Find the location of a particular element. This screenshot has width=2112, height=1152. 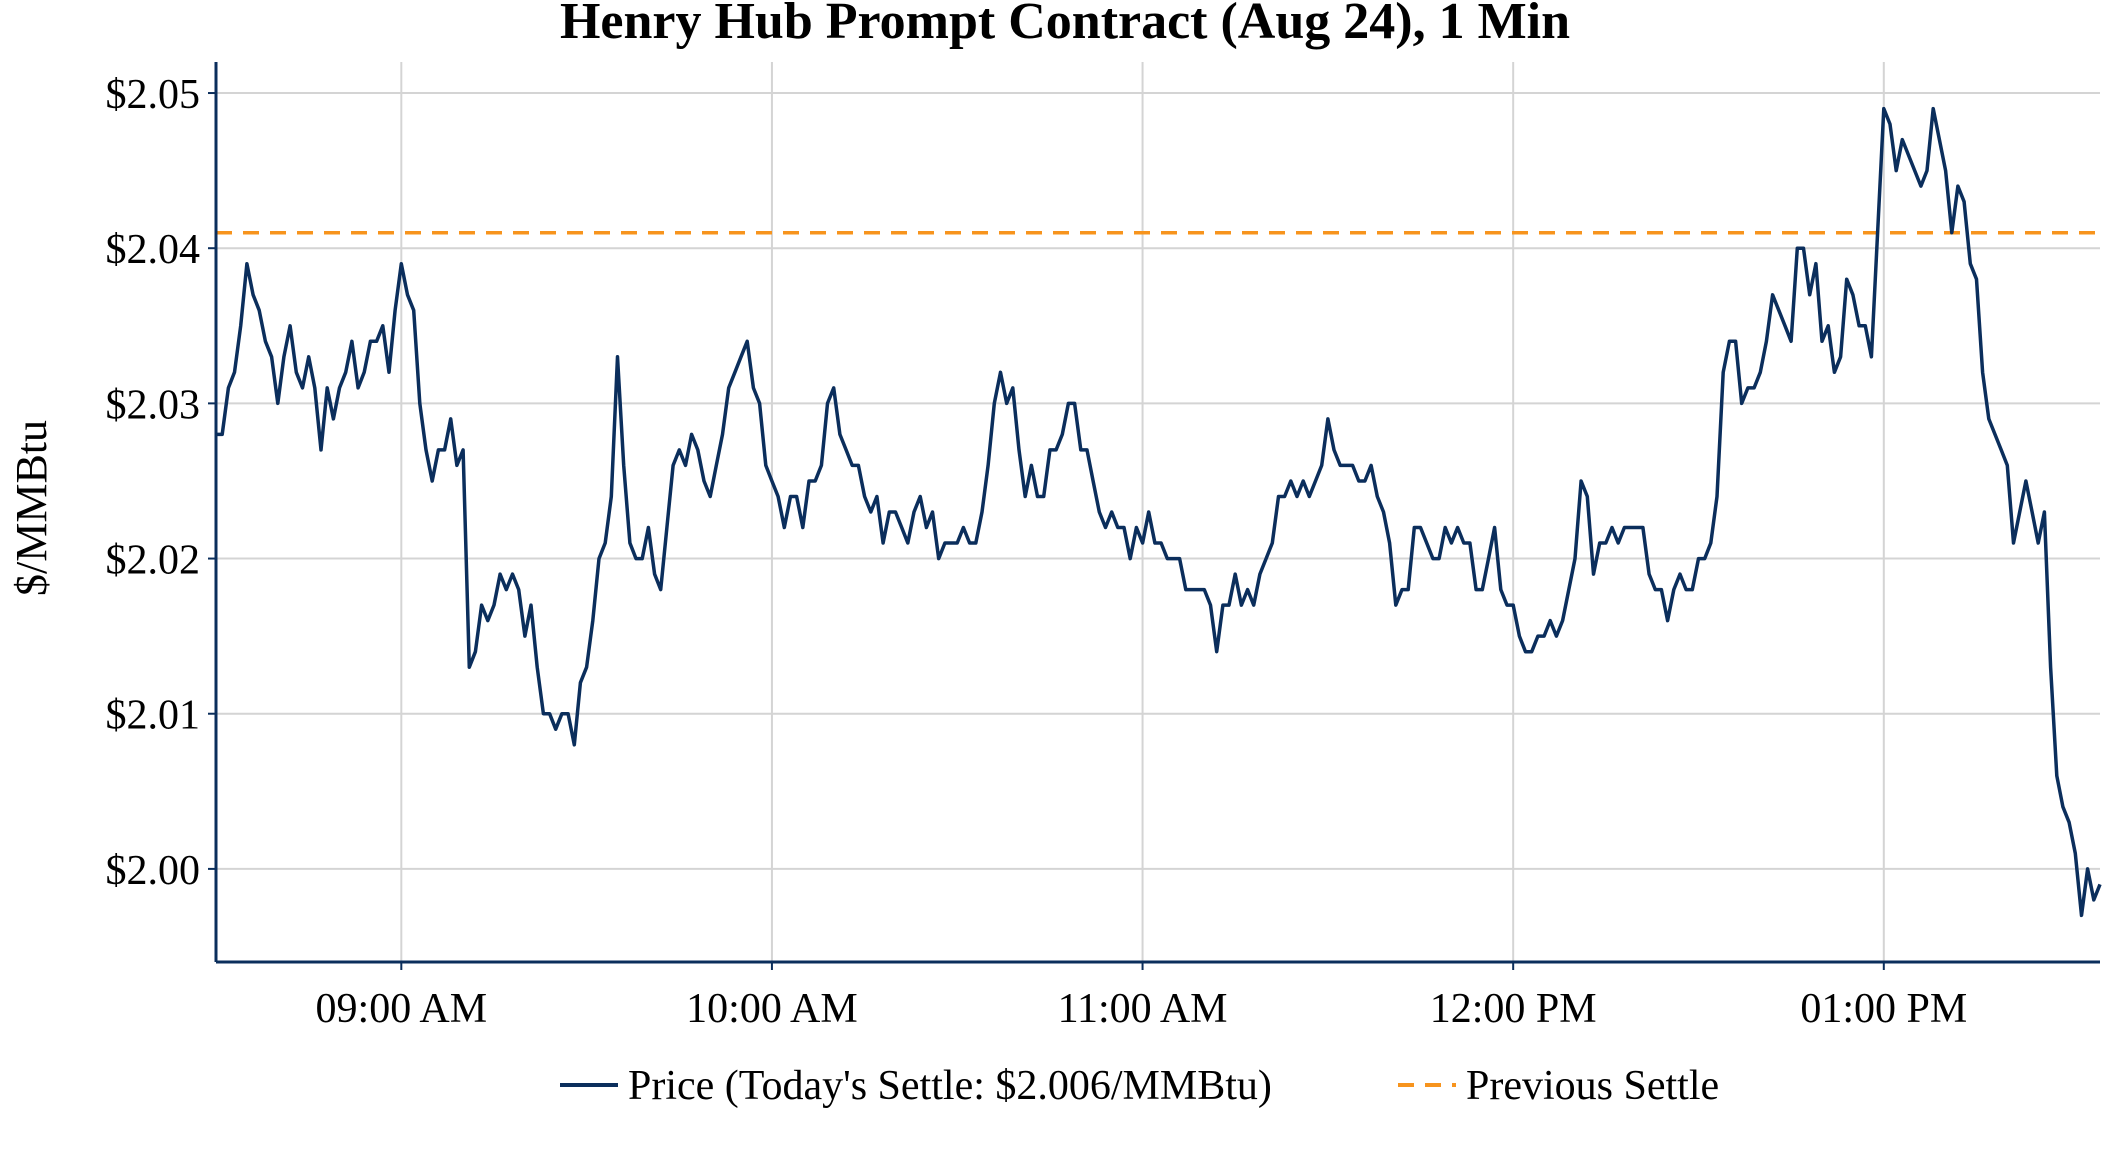

y-tick-label: $2.04 is located at coordinates (153, 250).